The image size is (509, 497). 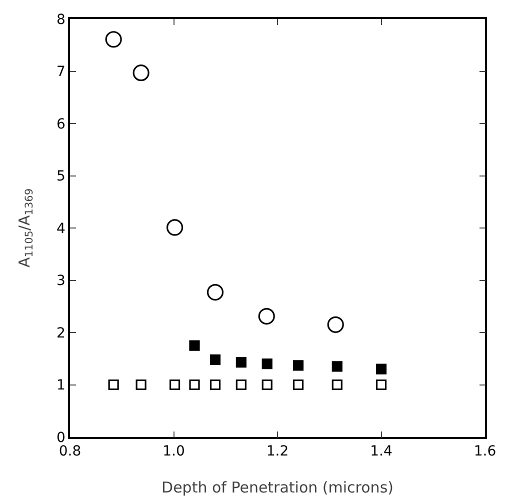 I want to click on x-tick-label: 1.2, so click(x=277, y=452).